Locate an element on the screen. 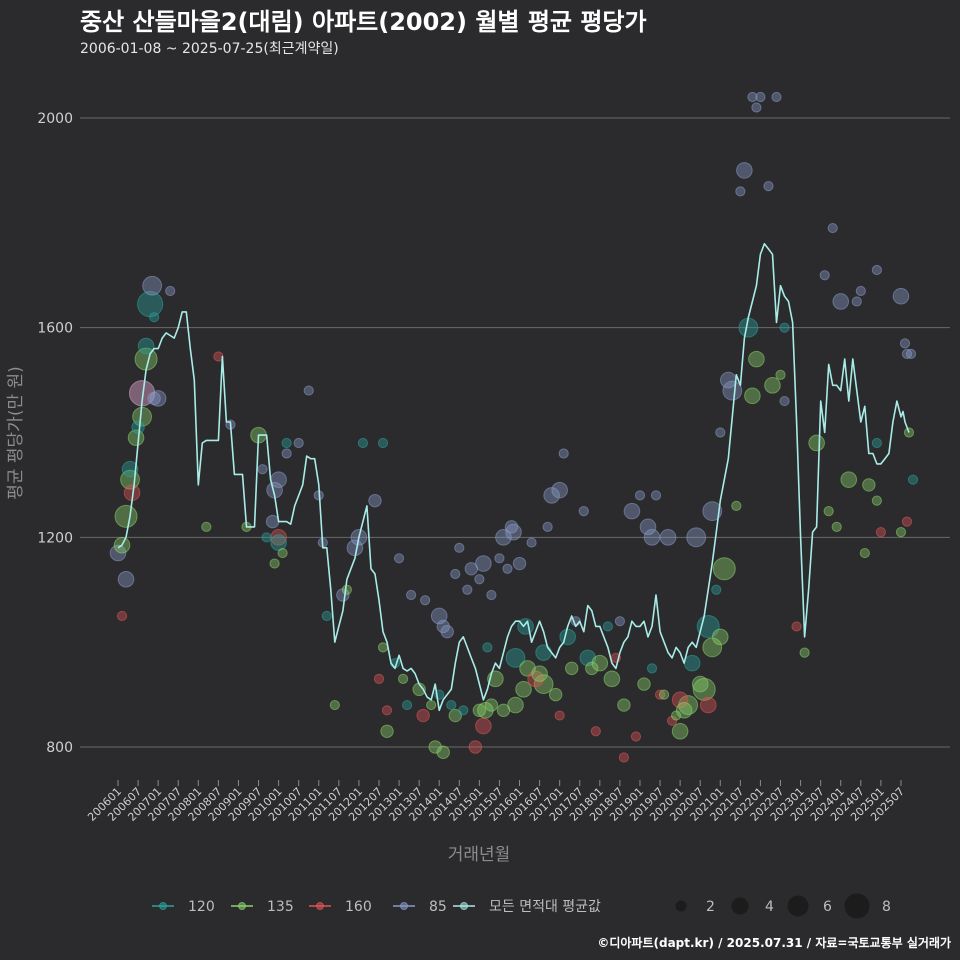 The image size is (960, 960). y-axis-label: 평균 평당가(만 원) is located at coordinates (16, 433).